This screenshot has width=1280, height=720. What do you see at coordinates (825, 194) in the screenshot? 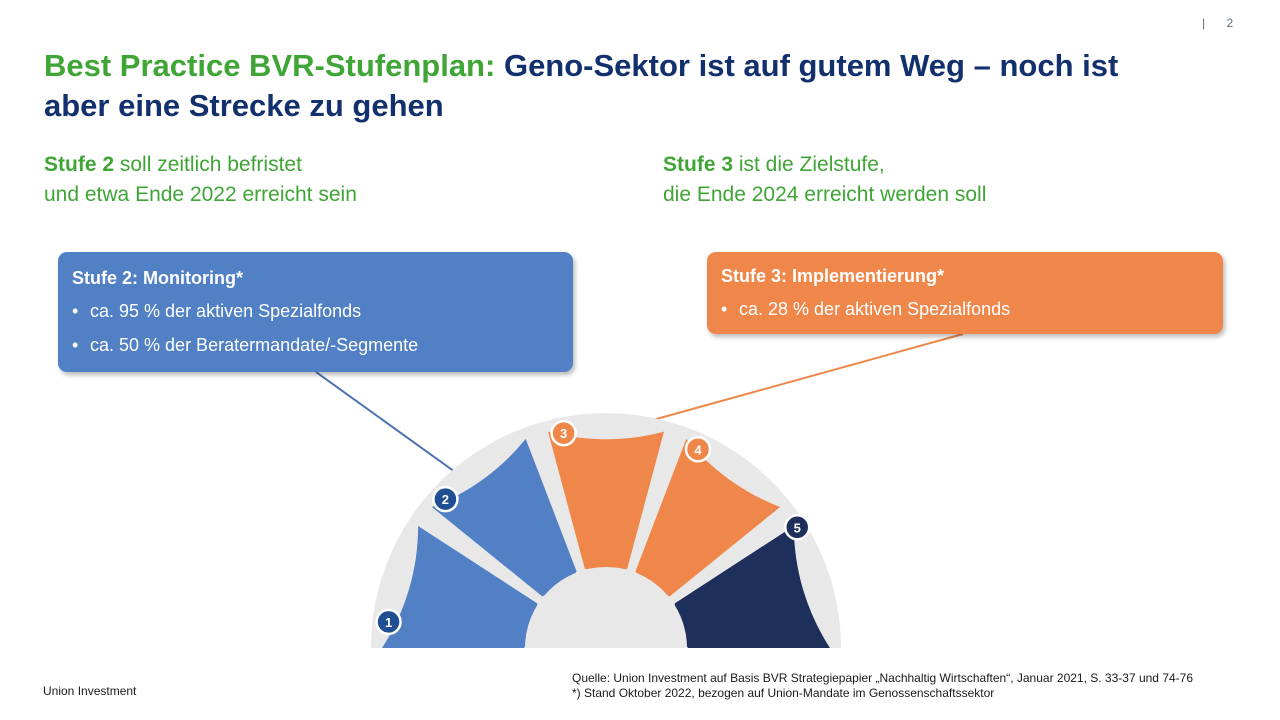
I see `stufe-3-note-line2: die Ende 2024 erreicht werden soll` at bounding box center [825, 194].